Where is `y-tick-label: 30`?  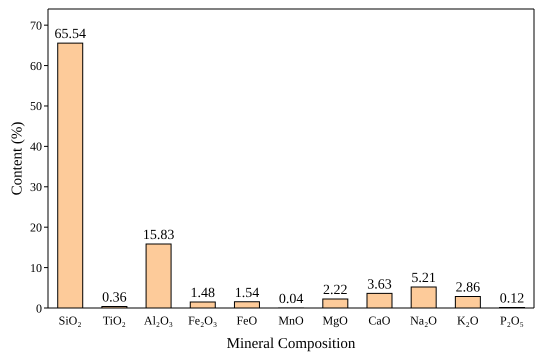 y-tick-label: 30 is located at coordinates (36, 187).